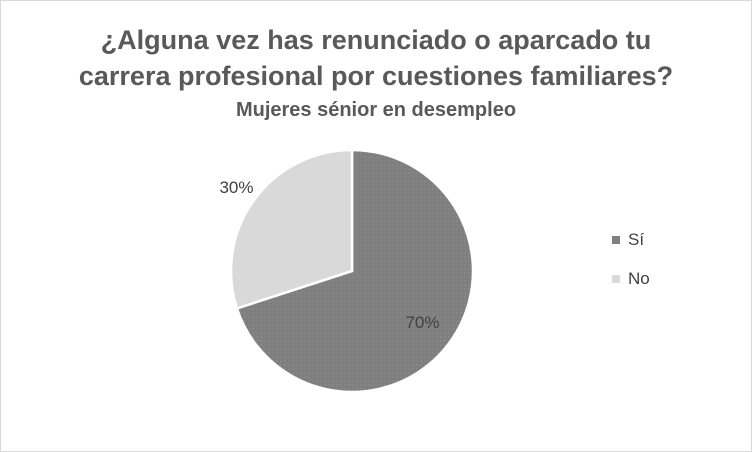 This screenshot has height=452, width=752. What do you see at coordinates (636, 239) in the screenshot?
I see `legend-label-si: Sí` at bounding box center [636, 239].